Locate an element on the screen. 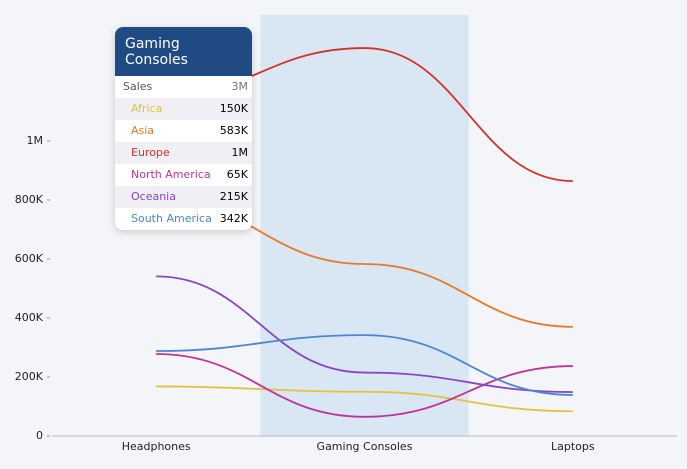 The width and height of the screenshot is (687, 469). x-tick-label: Gaming Consoles is located at coordinates (365, 446).